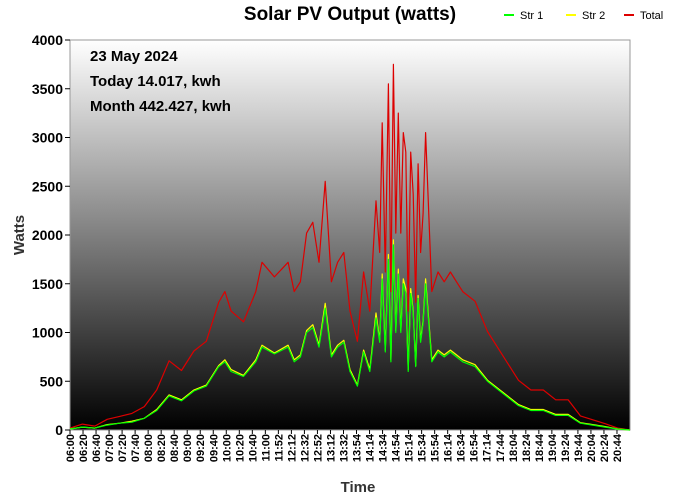  Describe the element at coordinates (462, 447) in the screenshot. I see `x-tick-label: 16:34` at that location.